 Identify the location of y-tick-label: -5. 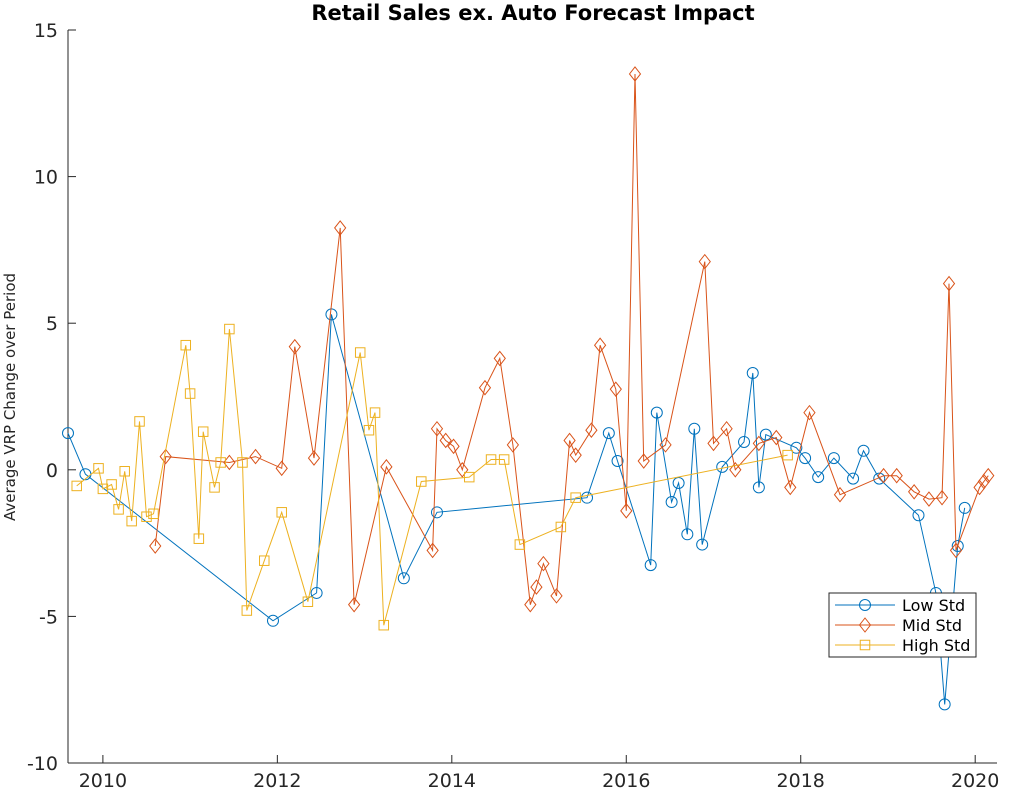
(48, 617).